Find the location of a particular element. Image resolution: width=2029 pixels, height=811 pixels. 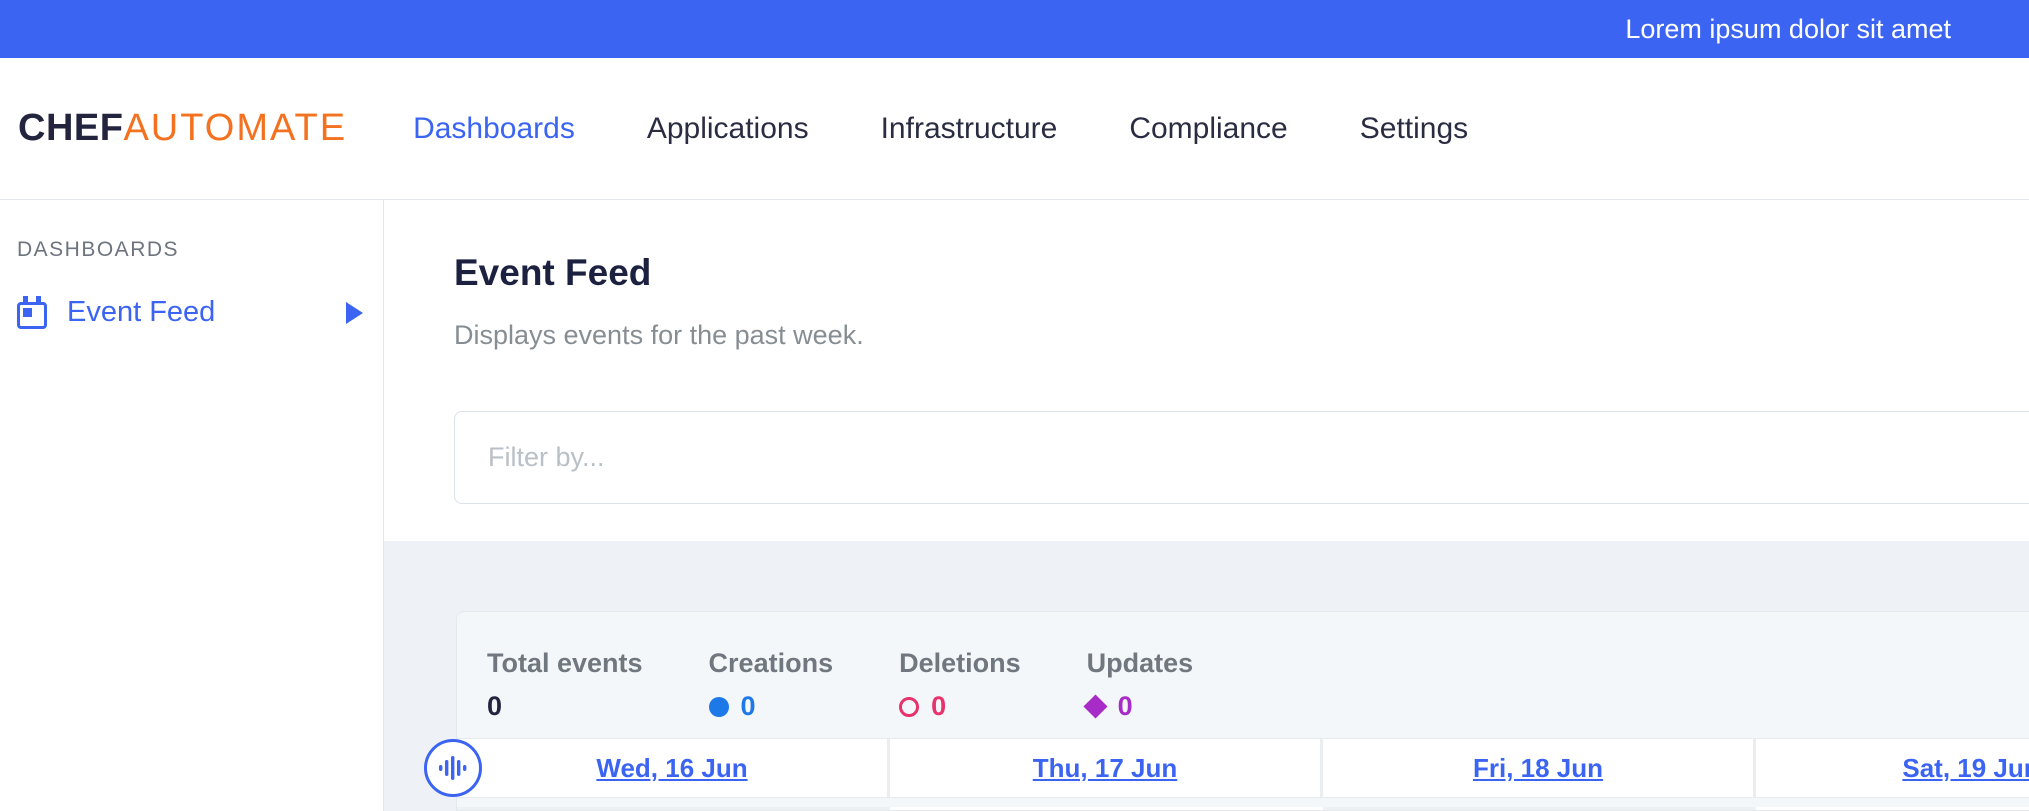

nav-tab-settings: Settings is located at coordinates (1414, 128).